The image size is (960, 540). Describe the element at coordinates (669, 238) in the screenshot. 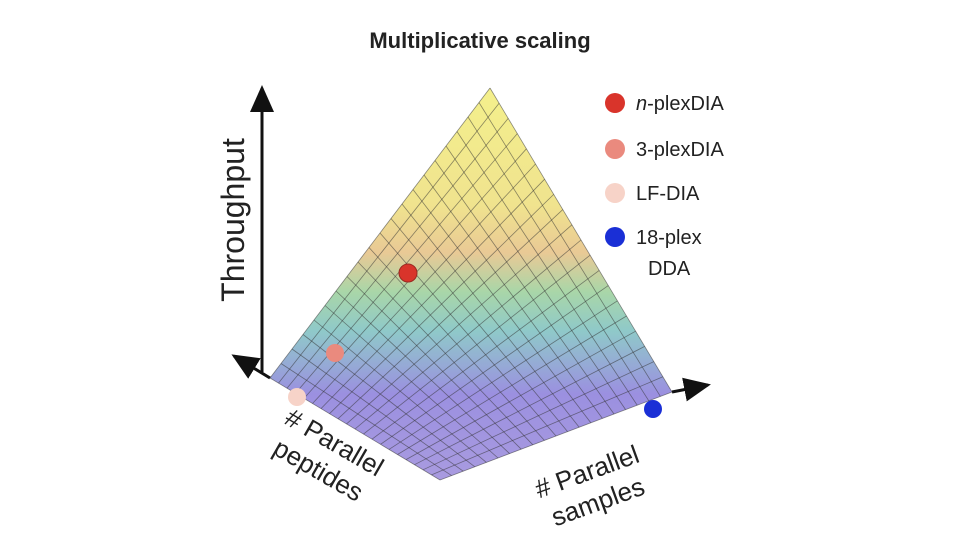

I see `legend-label: 18-plex` at that location.